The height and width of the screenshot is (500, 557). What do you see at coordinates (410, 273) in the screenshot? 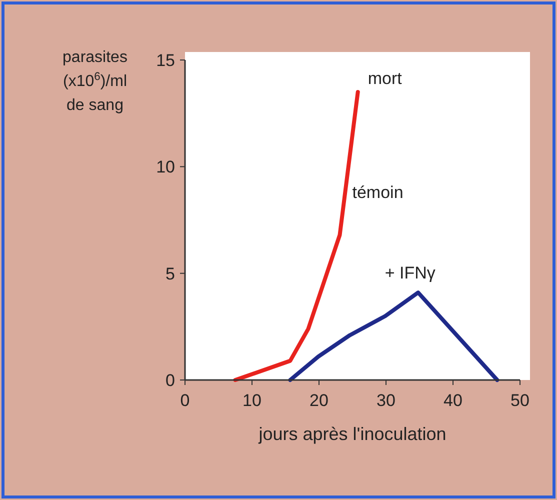
I see `series-label: + IFNγ` at bounding box center [410, 273].